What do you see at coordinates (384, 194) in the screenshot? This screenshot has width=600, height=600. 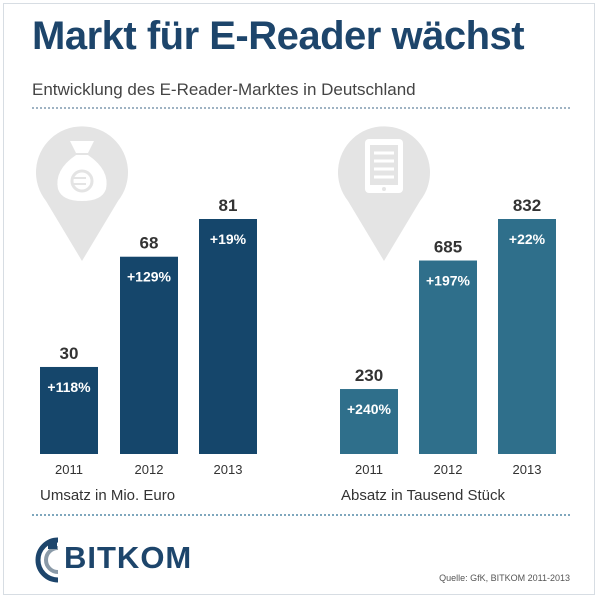 I see `e-reader-tablet-icon` at bounding box center [384, 194].